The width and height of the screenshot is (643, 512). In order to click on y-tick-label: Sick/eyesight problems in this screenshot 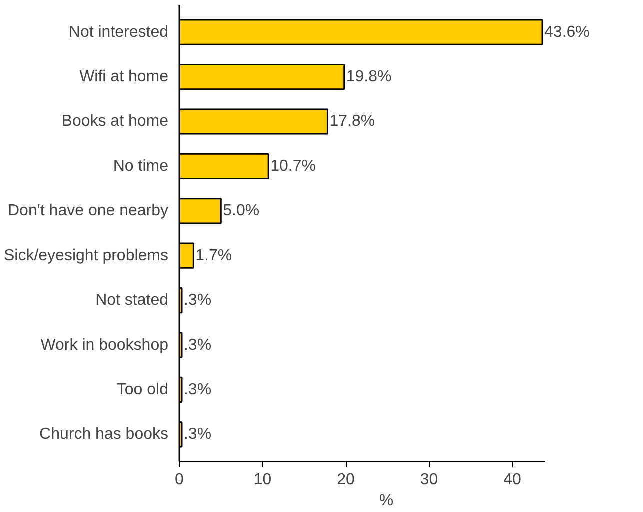, I will do `click(86, 255)`.